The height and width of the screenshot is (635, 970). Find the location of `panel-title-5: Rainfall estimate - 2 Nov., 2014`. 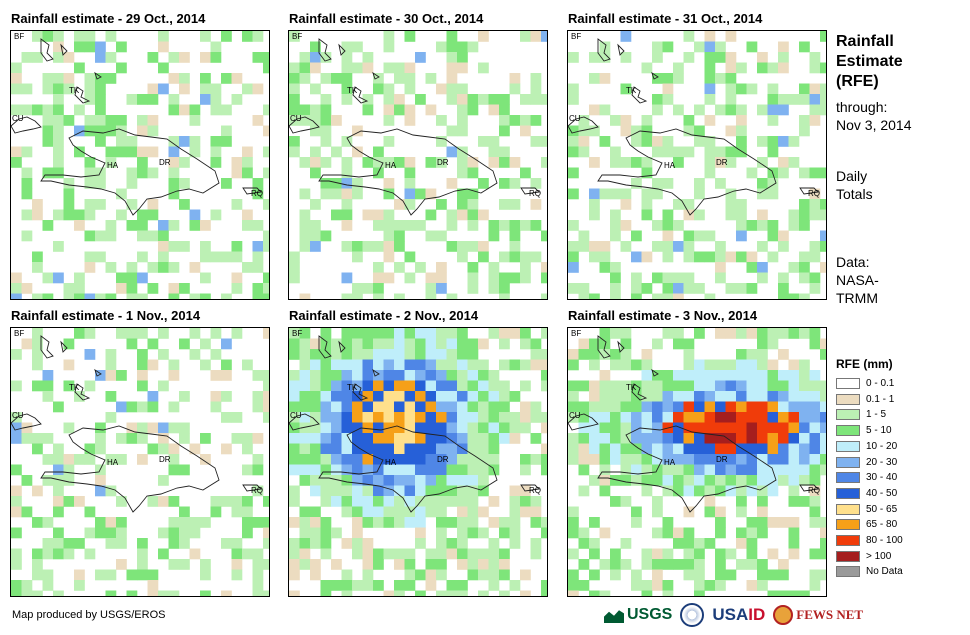

panel-title-5: Rainfall estimate - 2 Nov., 2014 is located at coordinates (384, 315).